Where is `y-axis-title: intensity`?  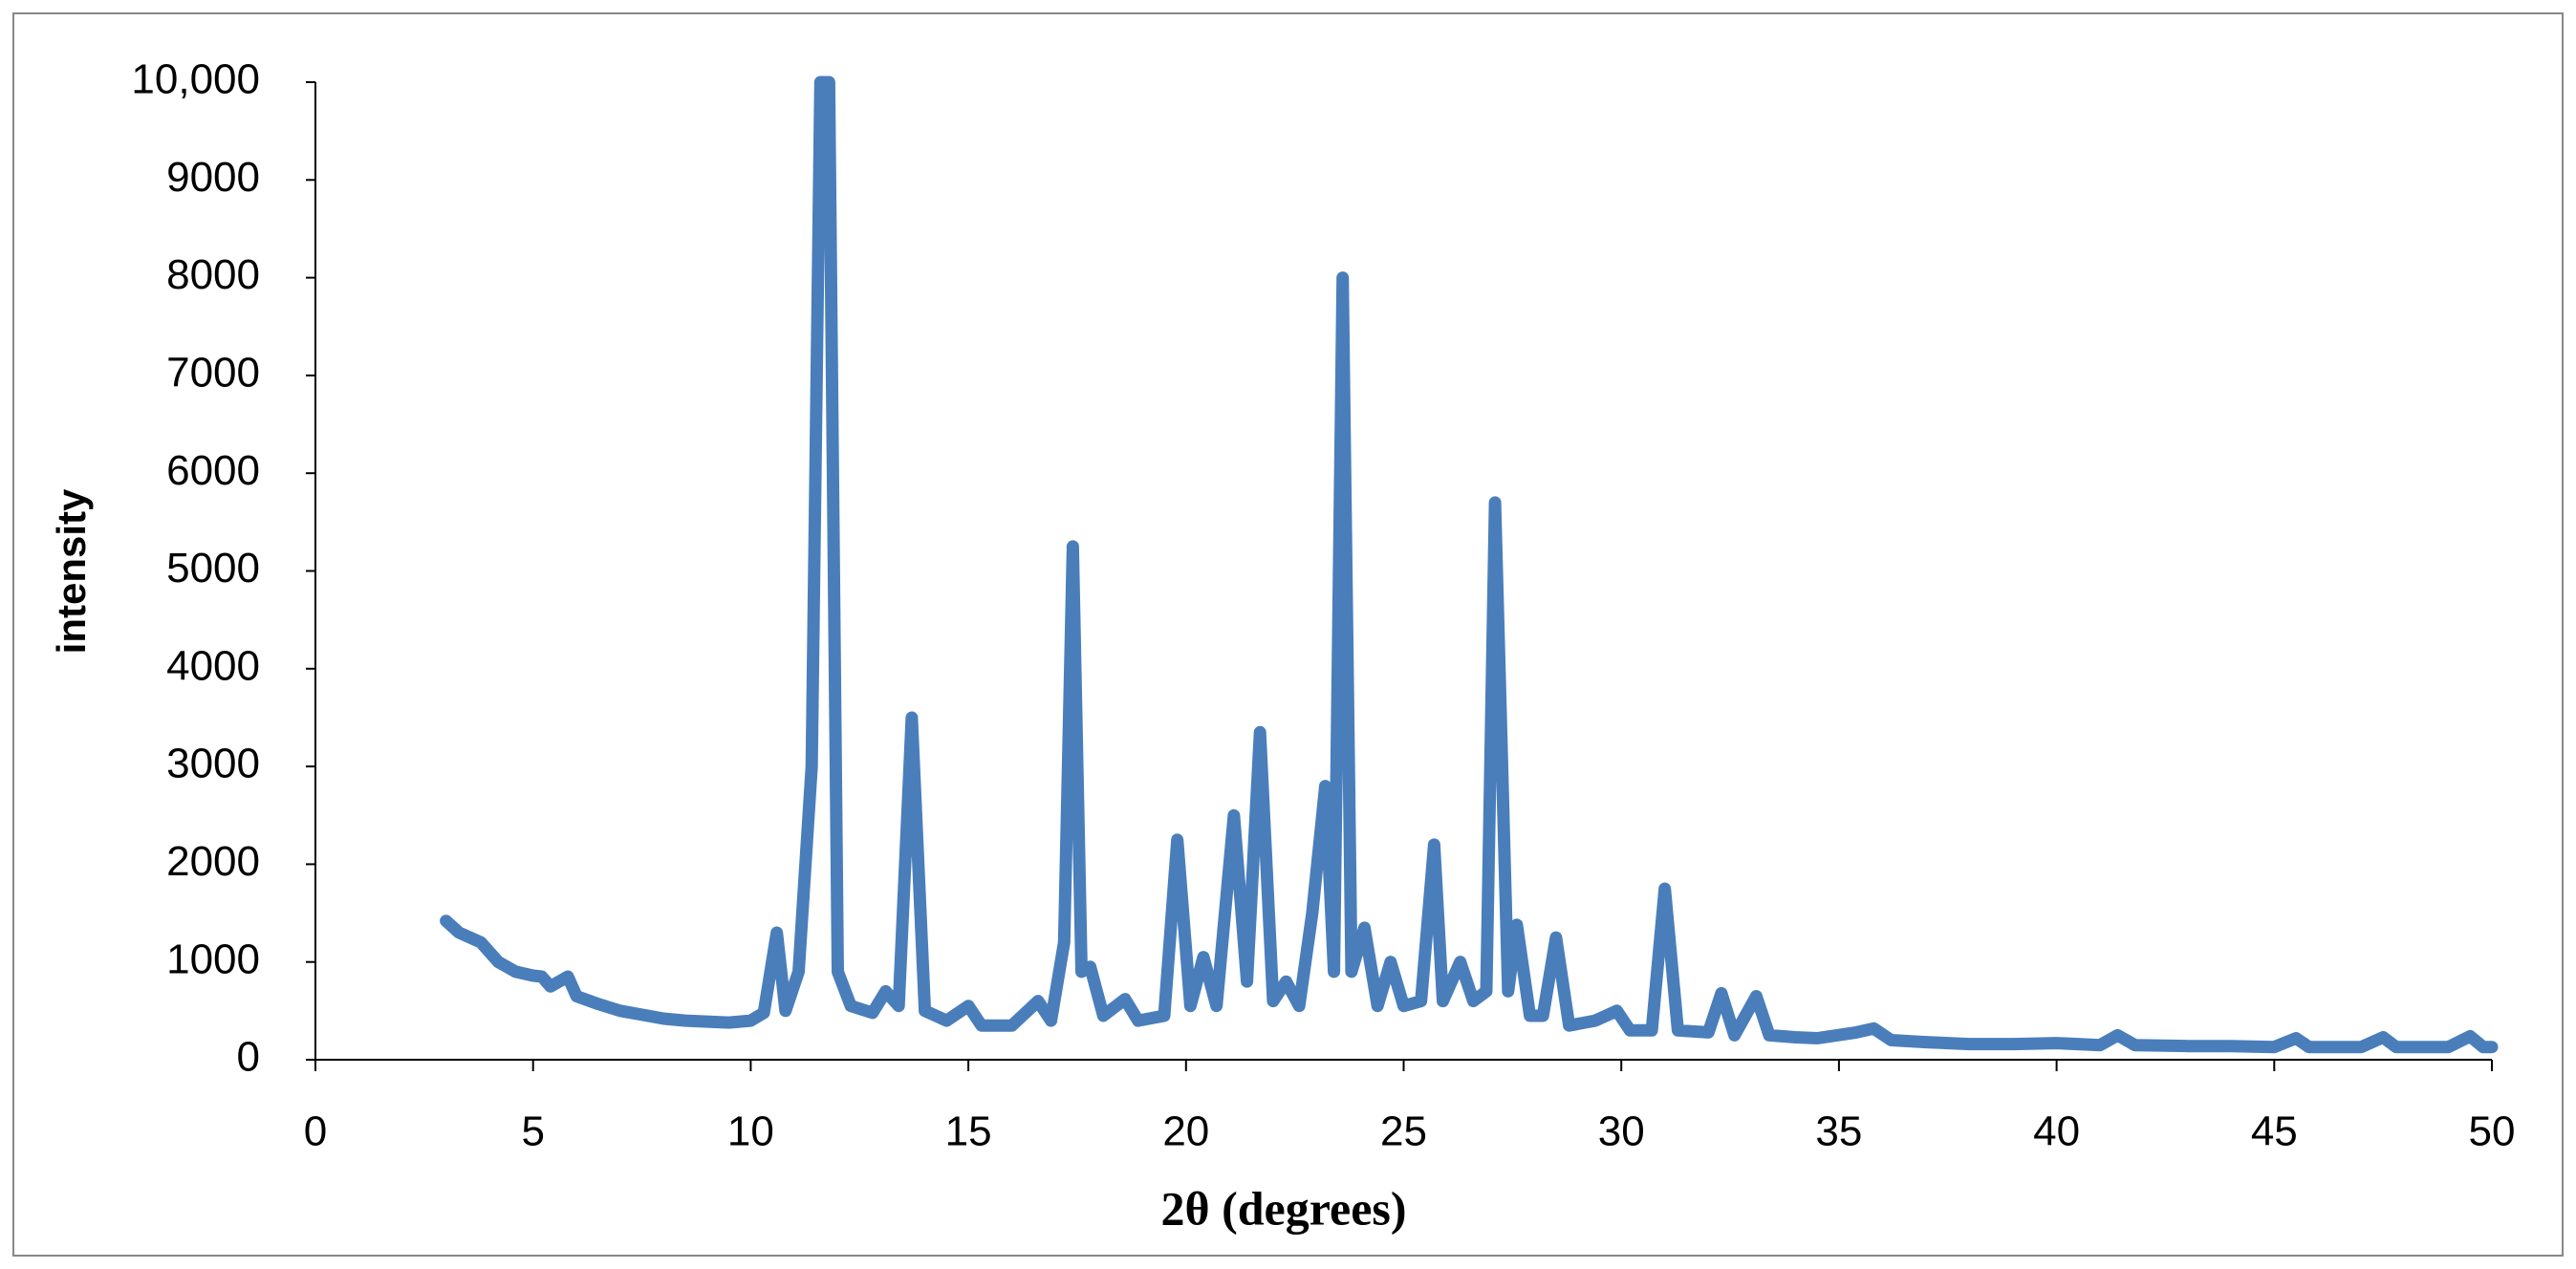
y-axis-title: intensity is located at coordinates (71, 571).